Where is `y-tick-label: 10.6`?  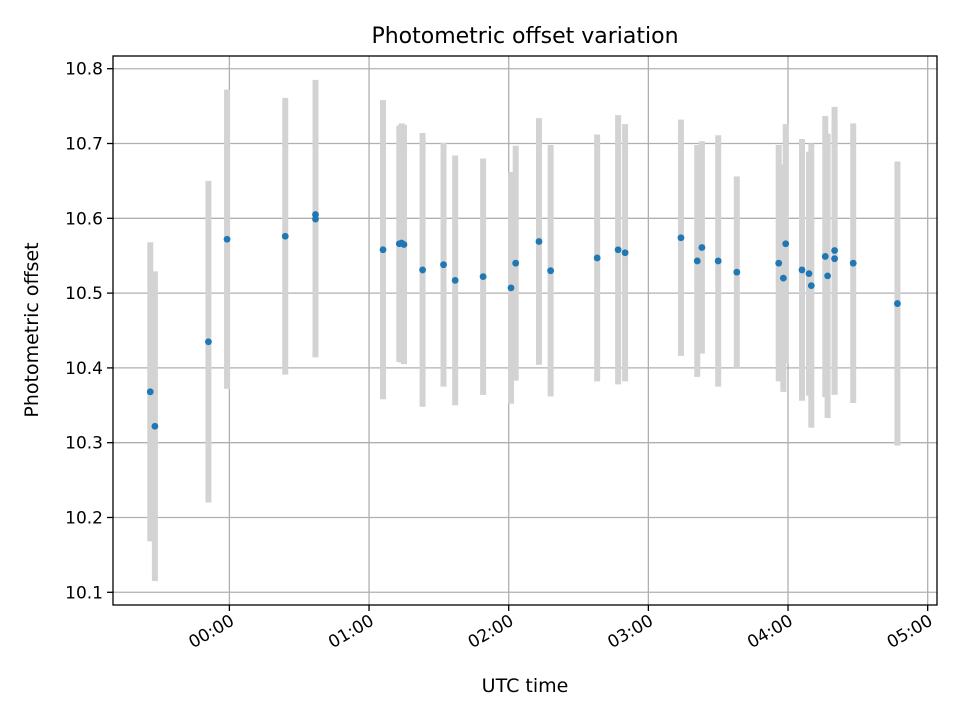 y-tick-label: 10.6 is located at coordinates (84, 219).